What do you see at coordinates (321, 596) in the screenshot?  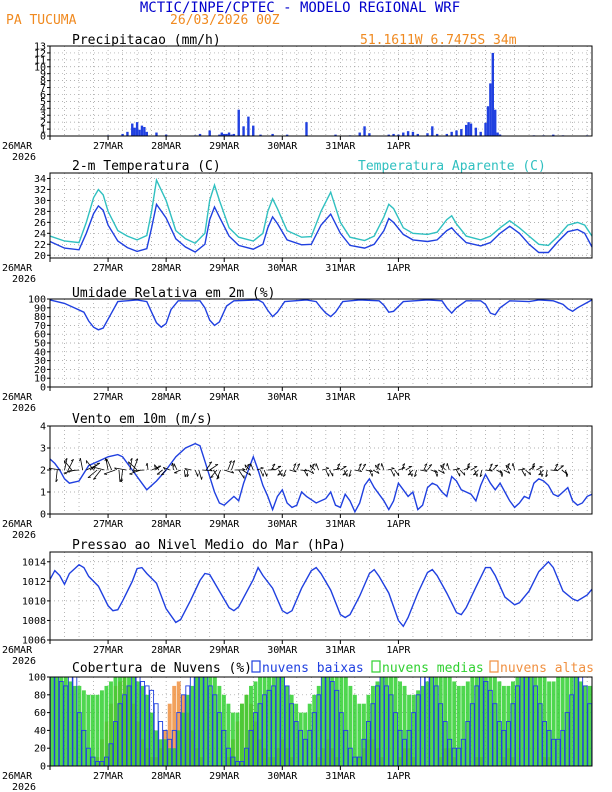 I see `pressure-frame` at bounding box center [321, 596].